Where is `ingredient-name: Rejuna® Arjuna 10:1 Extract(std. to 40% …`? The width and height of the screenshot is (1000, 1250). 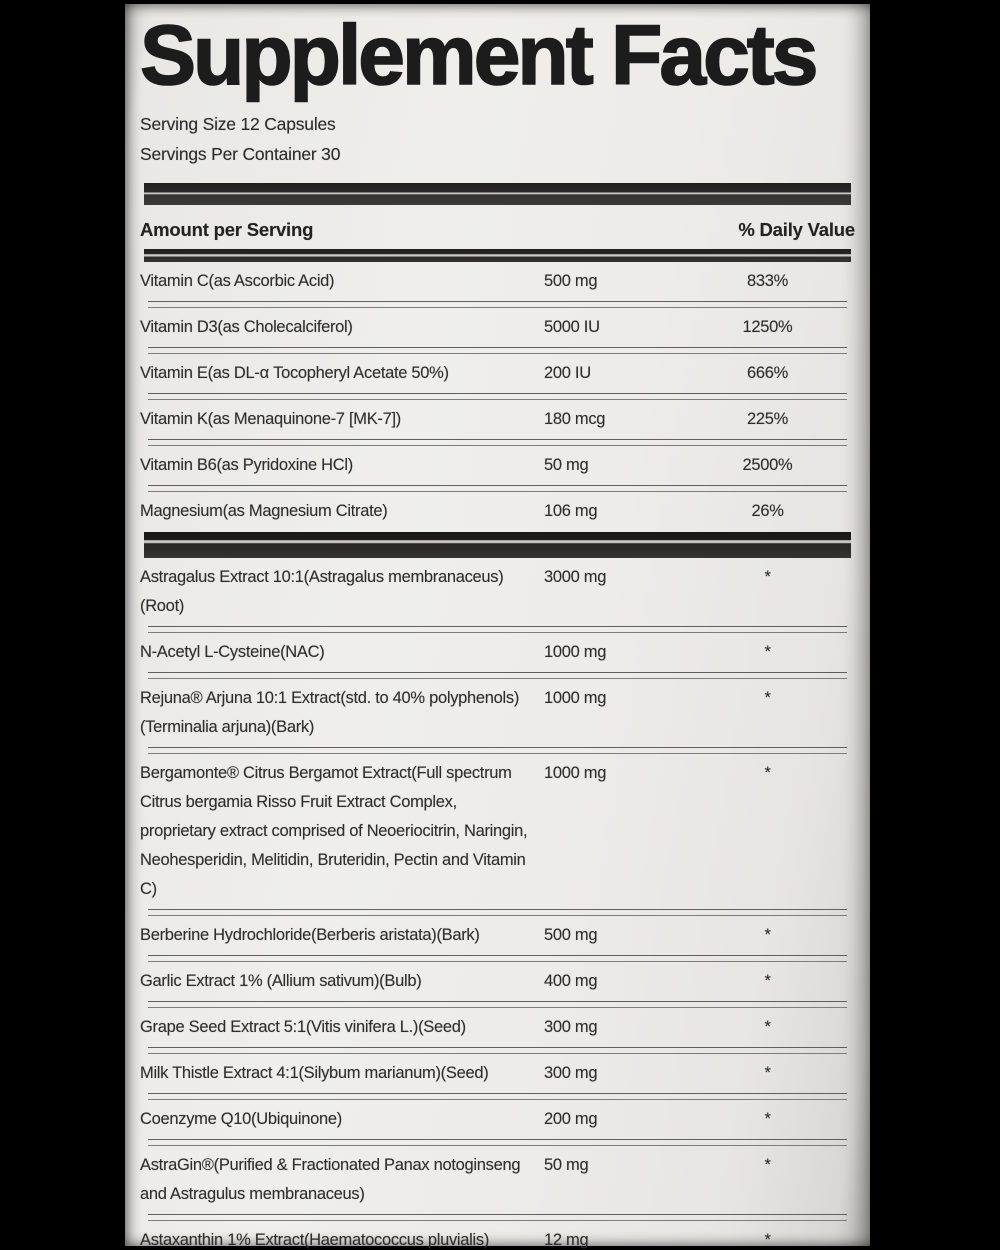
ingredient-name: Rejuna® Arjuna 10:1 Extract(std. to 40% … is located at coordinates (330, 712).